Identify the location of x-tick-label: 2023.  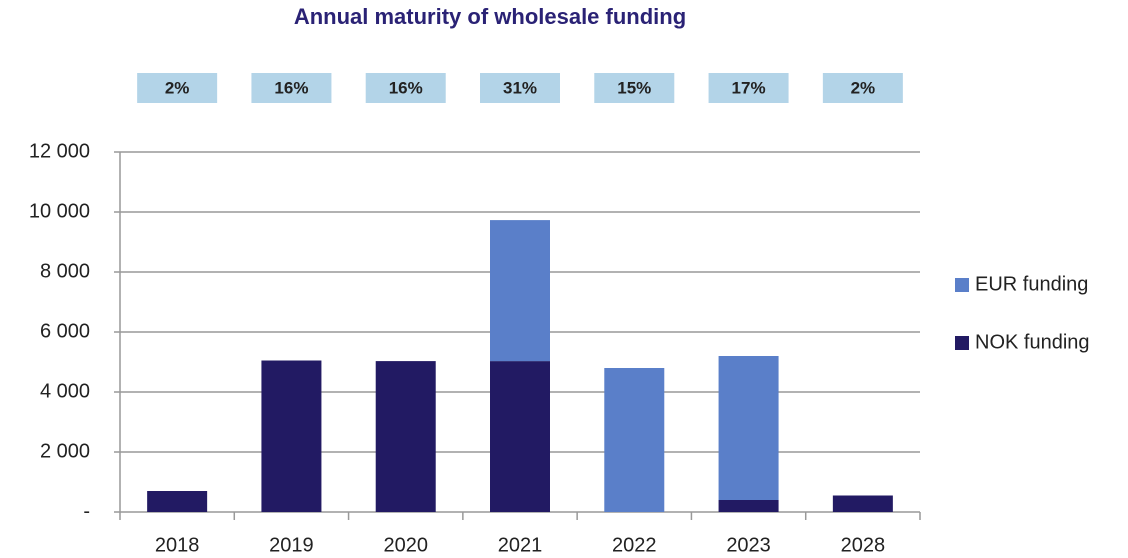
(748, 545).